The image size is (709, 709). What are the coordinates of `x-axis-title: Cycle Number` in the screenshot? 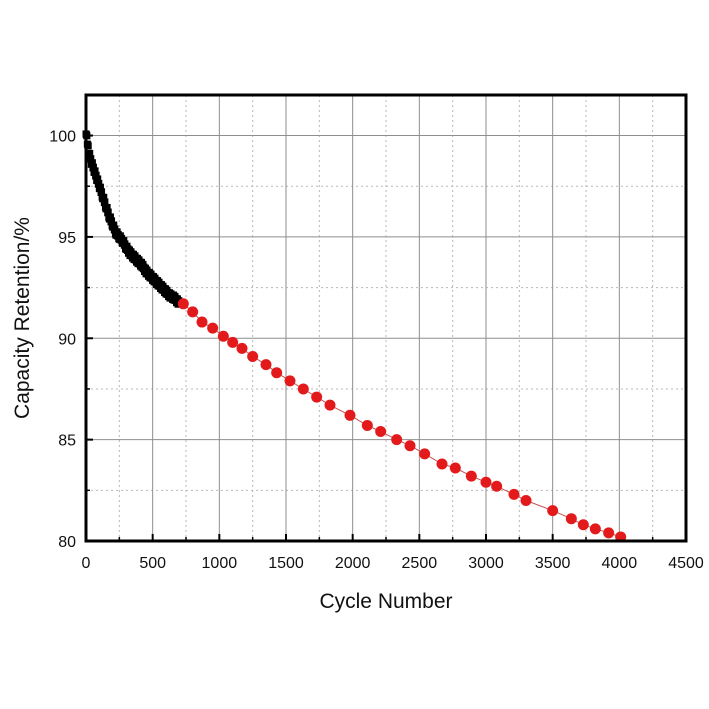 It's located at (385, 601).